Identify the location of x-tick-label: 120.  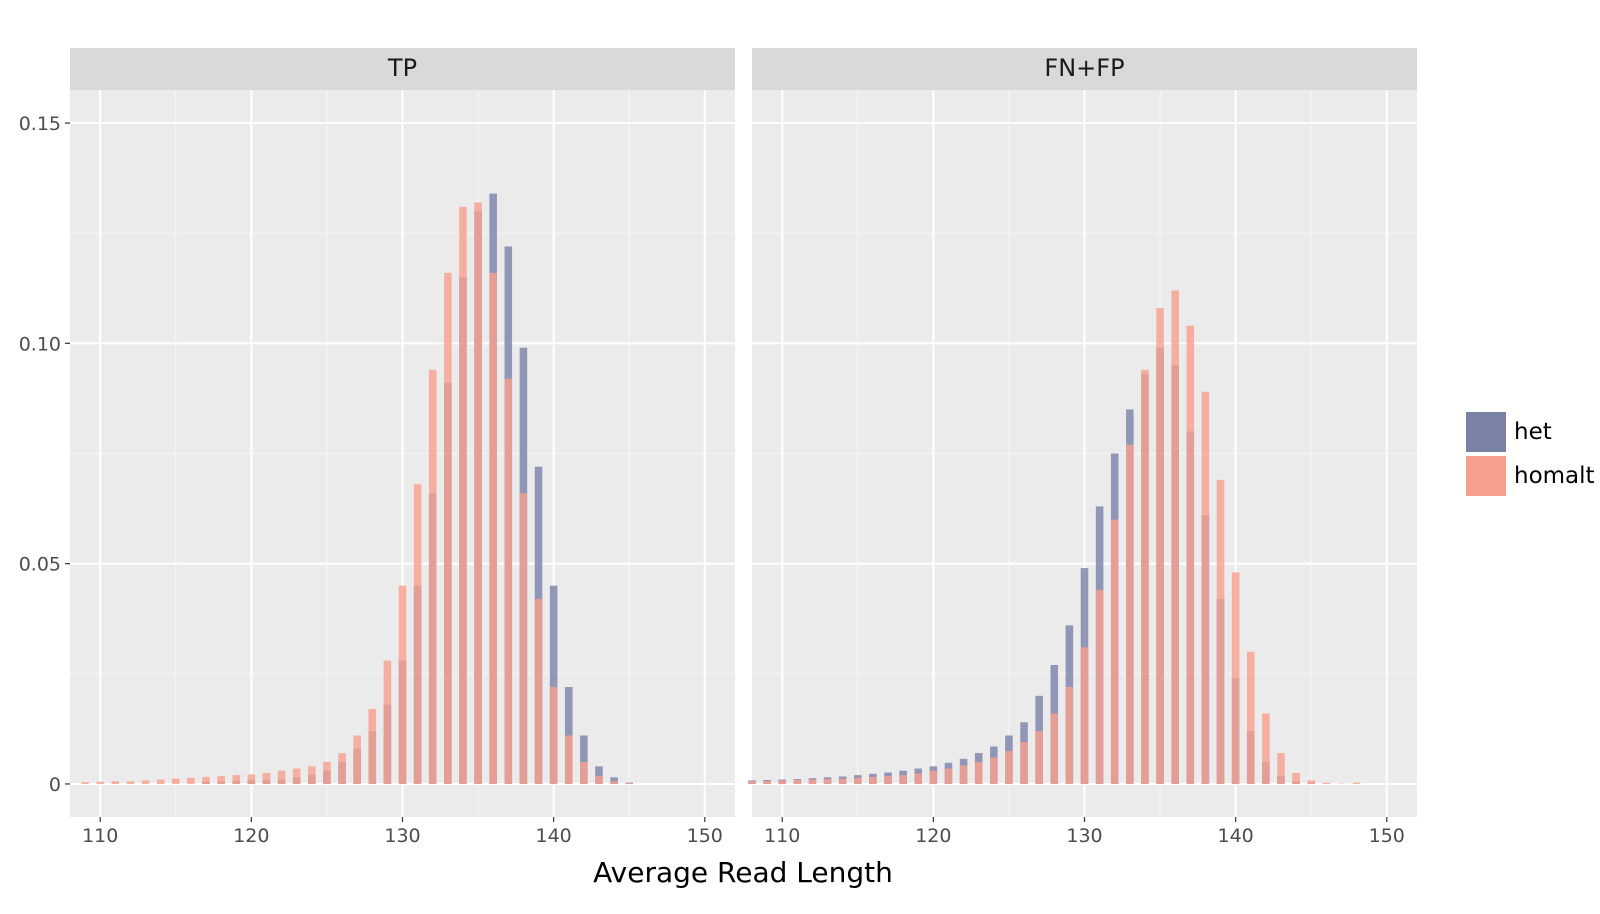
(933, 836).